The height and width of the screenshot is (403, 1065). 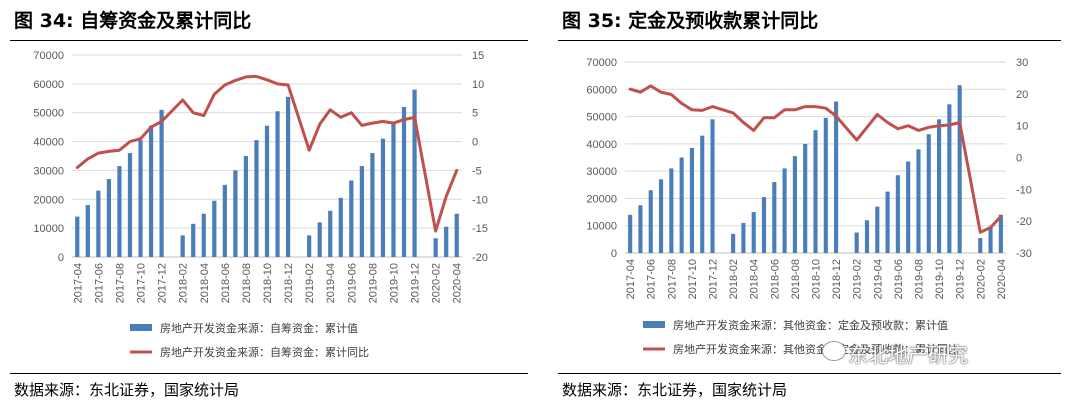 What do you see at coordinates (601, 145) in the screenshot?
I see `y-left-tick-label: 40000` at bounding box center [601, 145].